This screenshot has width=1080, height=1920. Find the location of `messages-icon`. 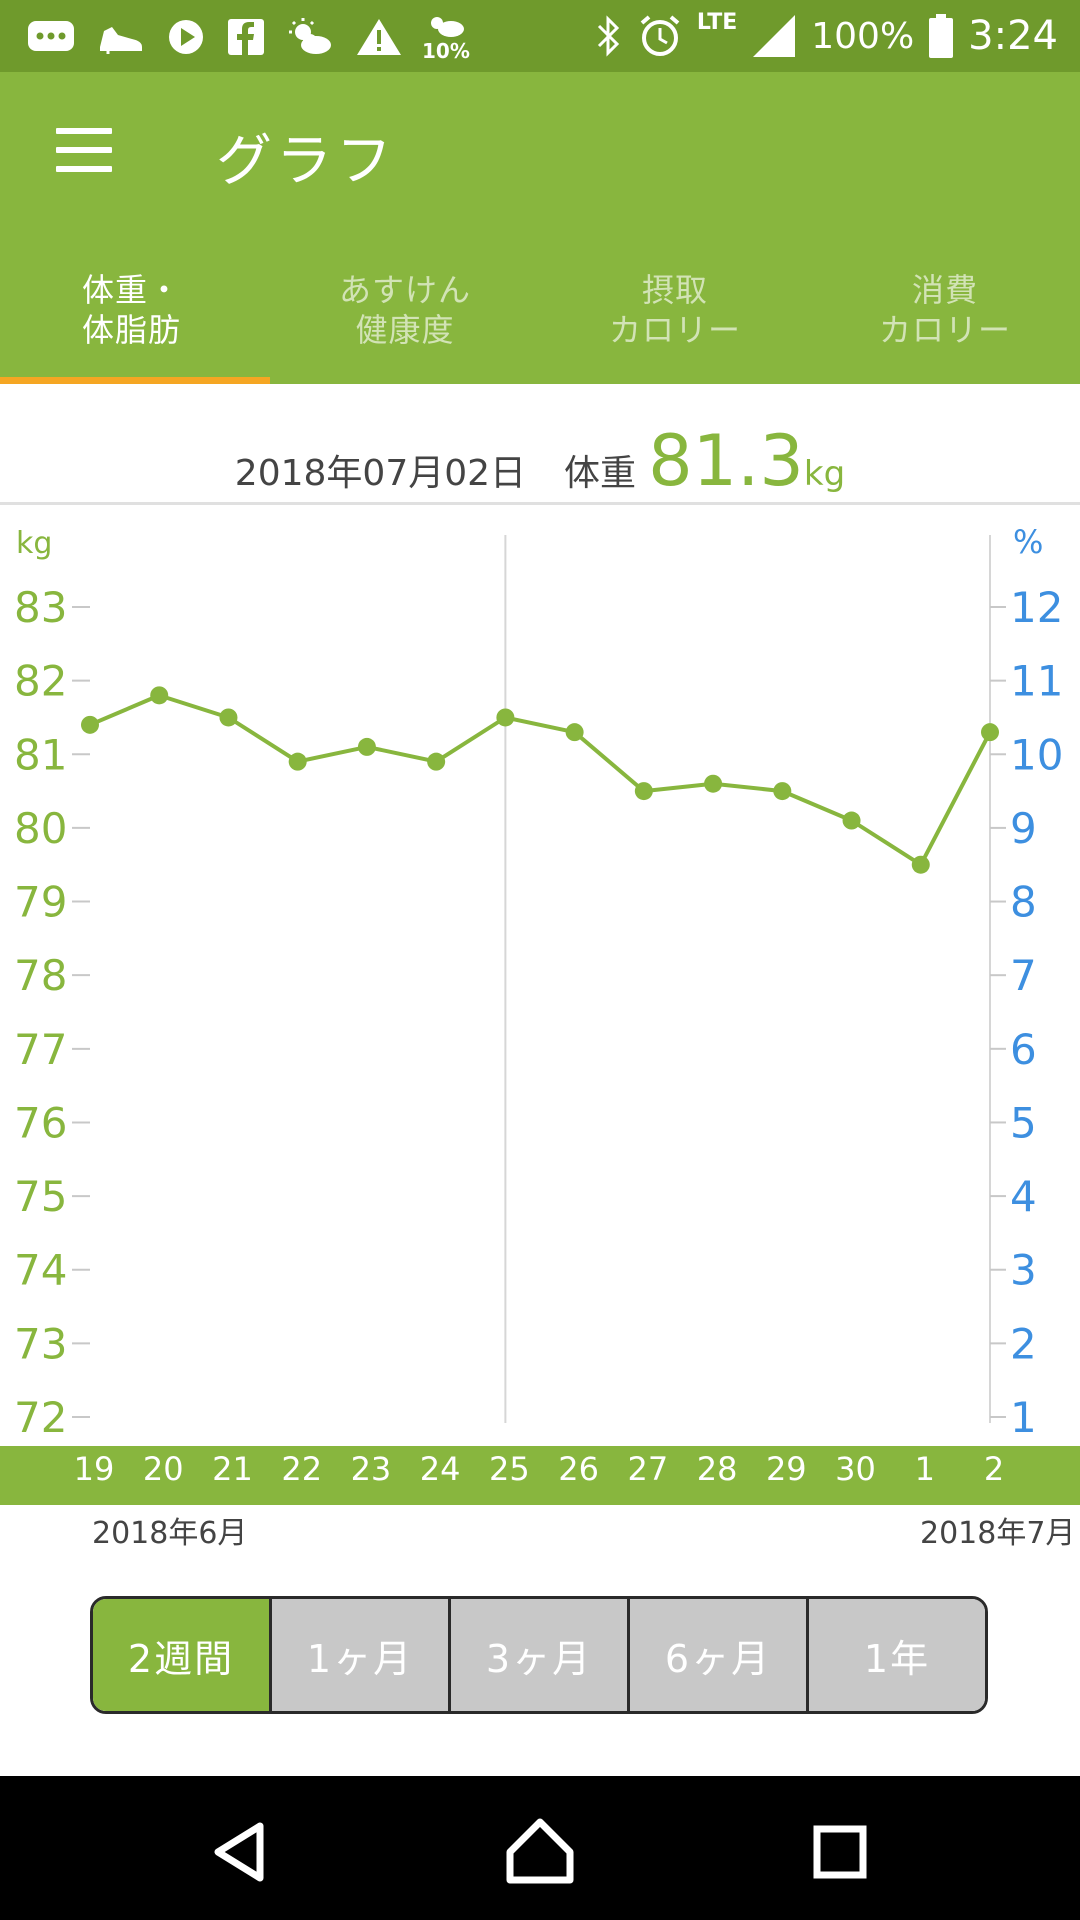

messages-icon is located at coordinates (51, 37).